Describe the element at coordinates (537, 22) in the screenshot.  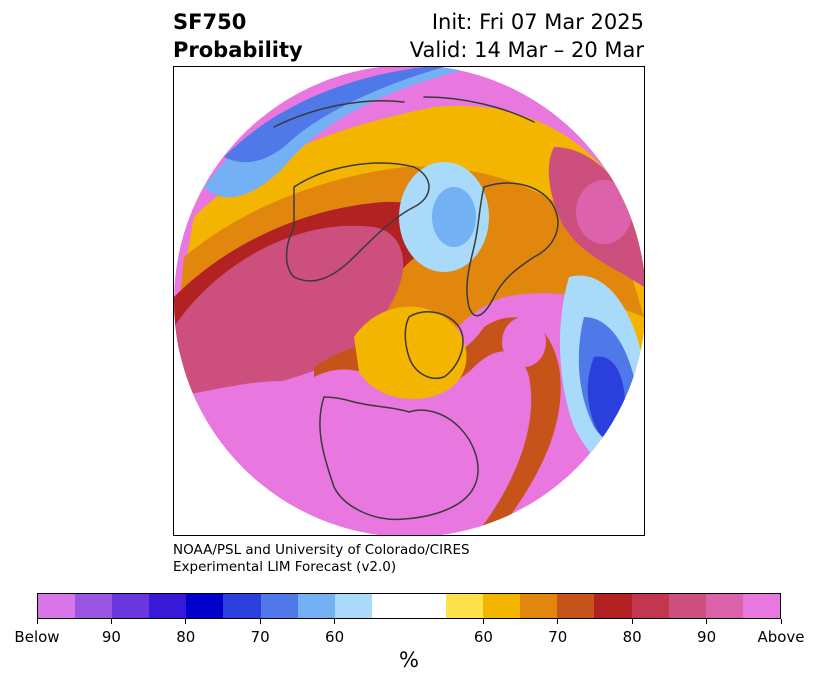
I see `init-date: Init: Fri 07 Mar 2025` at that location.